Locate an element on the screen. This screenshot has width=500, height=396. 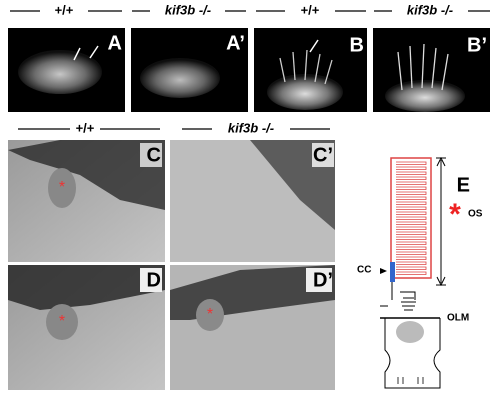
panel-letter: A is located at coordinates (115, 43).